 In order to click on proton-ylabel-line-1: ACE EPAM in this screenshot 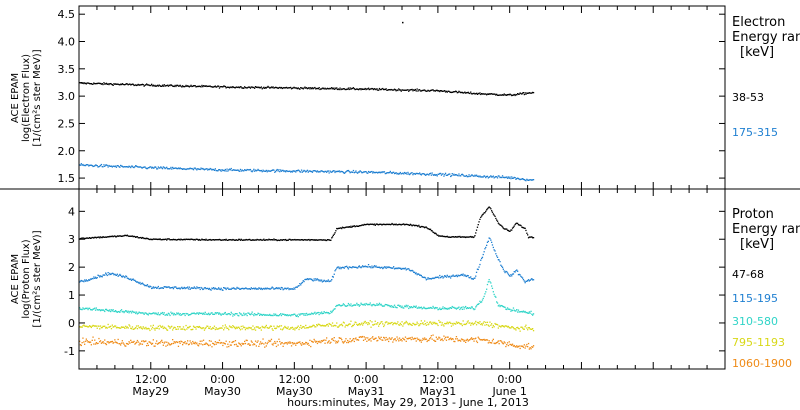, I will do `click(15, 279)`.